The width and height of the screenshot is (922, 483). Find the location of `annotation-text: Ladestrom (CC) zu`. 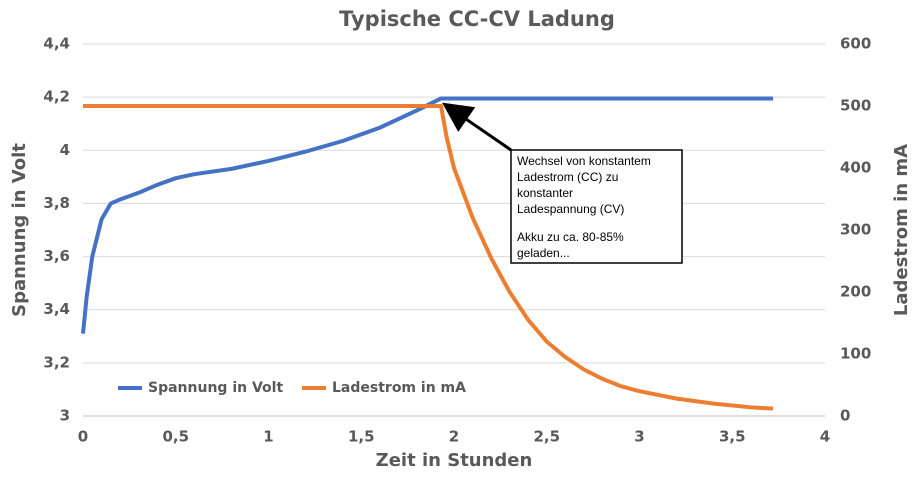

annotation-text: Ladestrom (CC) zu is located at coordinates (567, 177).